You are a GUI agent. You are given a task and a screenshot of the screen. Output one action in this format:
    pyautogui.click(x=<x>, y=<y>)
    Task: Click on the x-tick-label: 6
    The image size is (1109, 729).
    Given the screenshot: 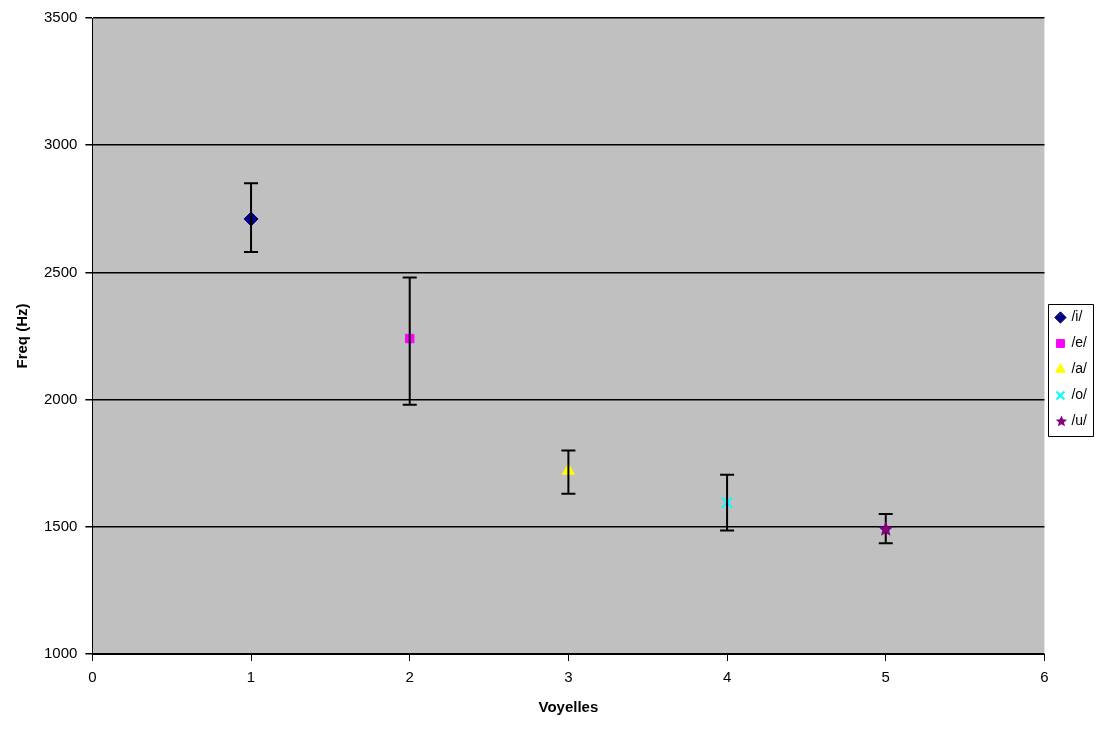 What is the action you would take?
    pyautogui.click(x=1044, y=677)
    